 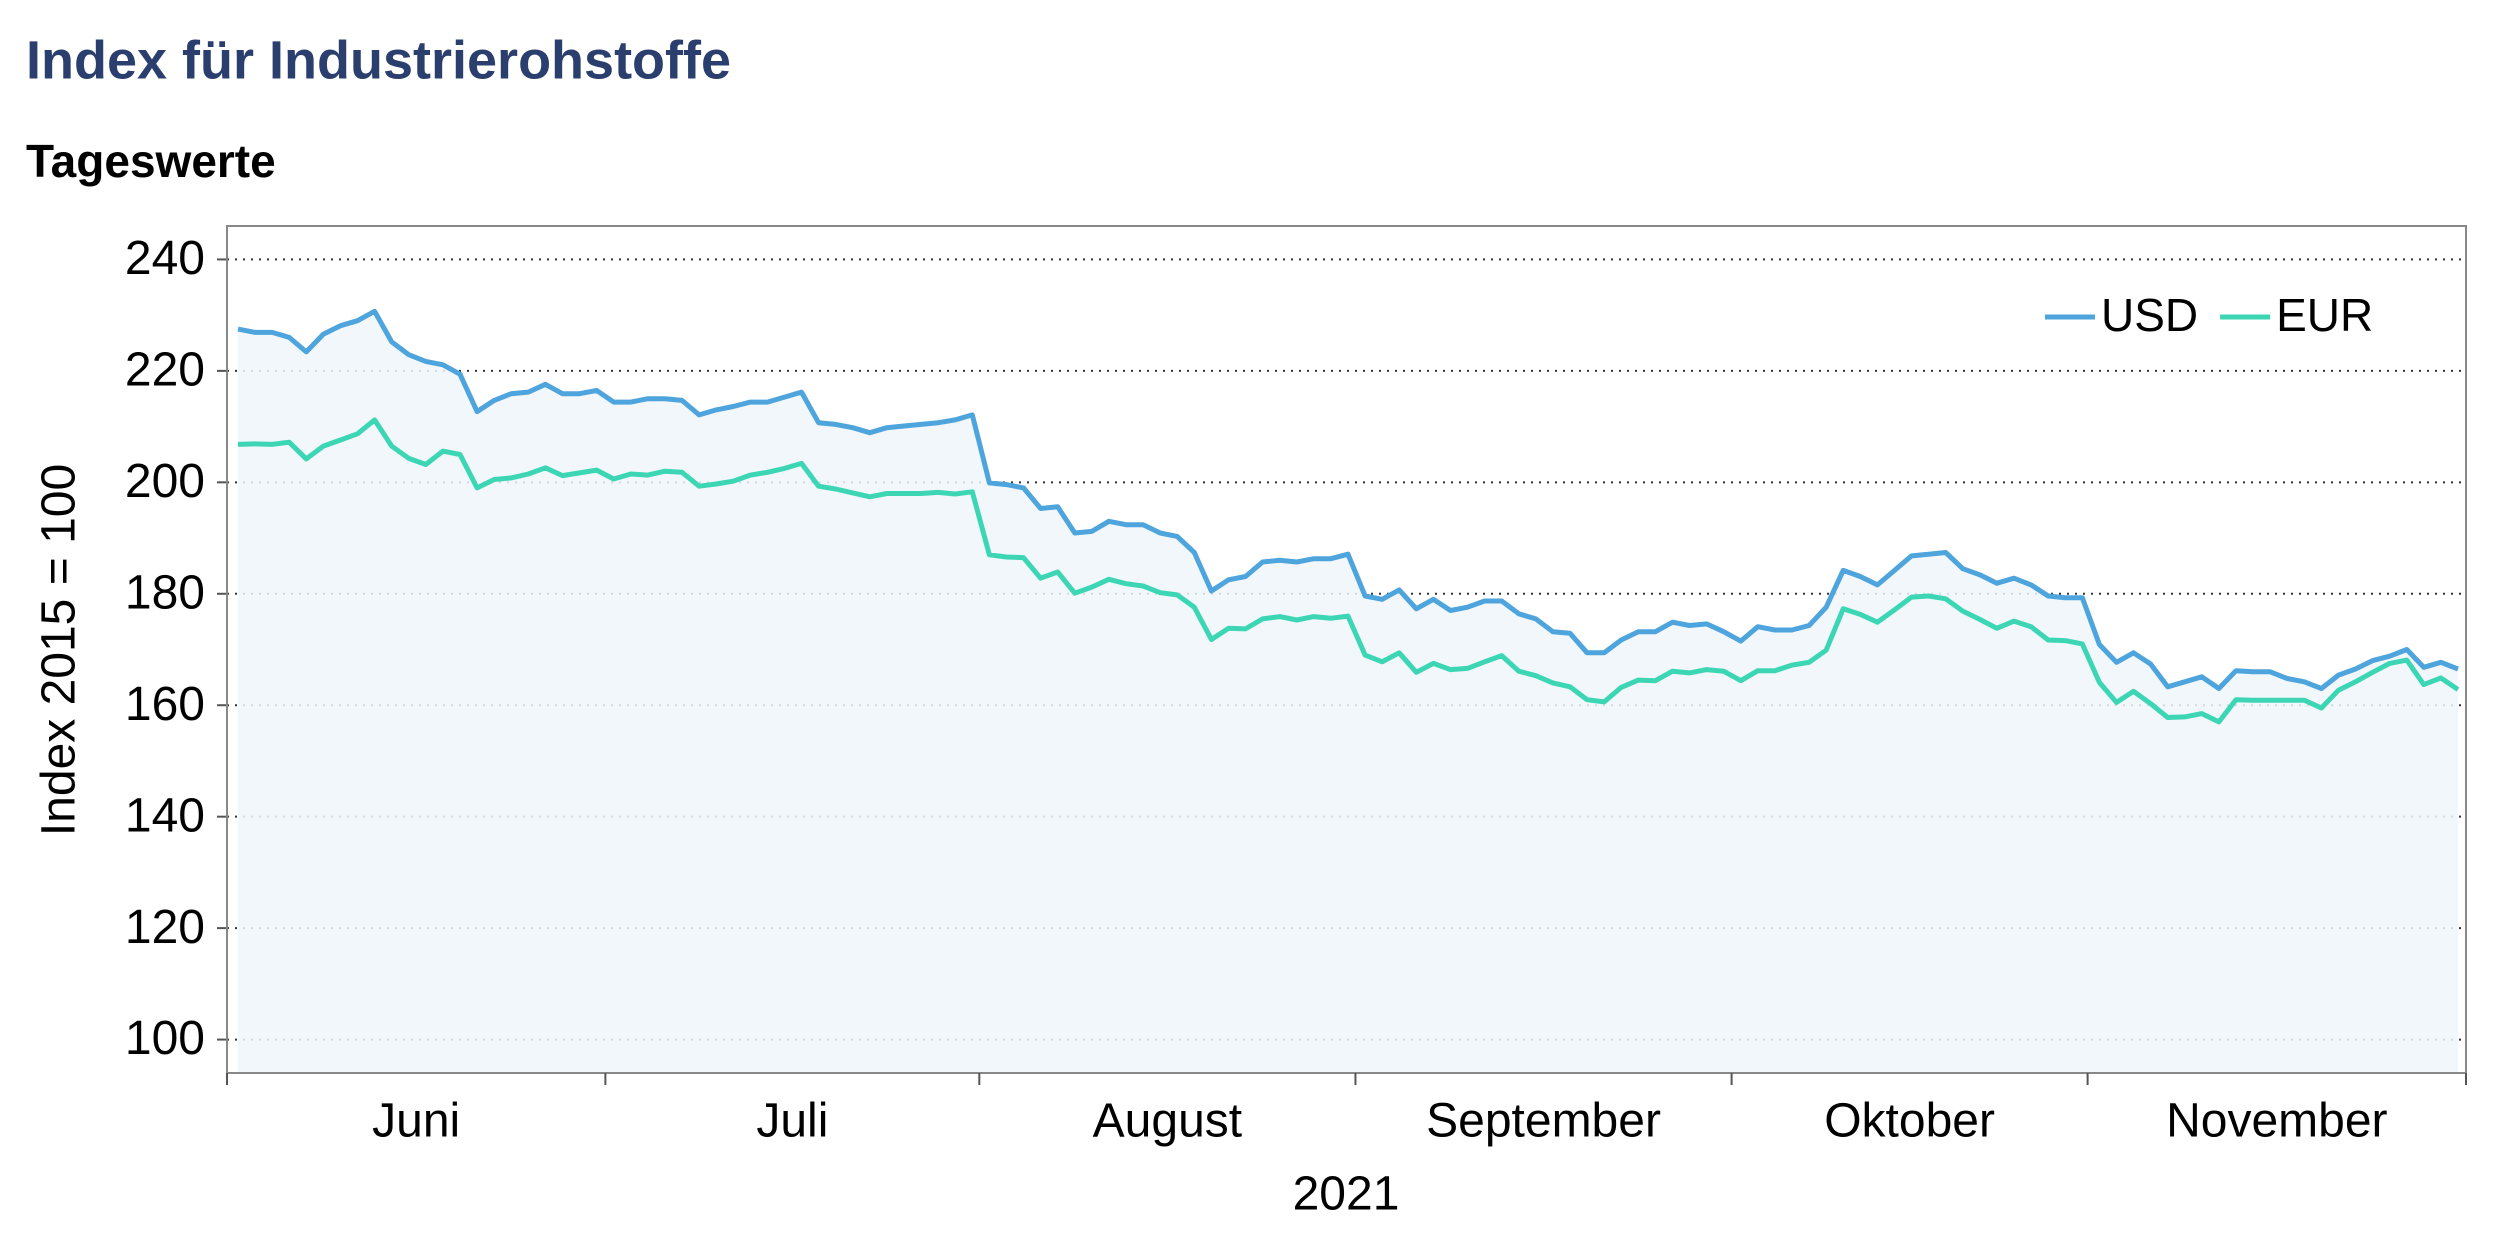 What do you see at coordinates (165, 481) in the screenshot?
I see `y-tick-label: 200` at bounding box center [165, 481].